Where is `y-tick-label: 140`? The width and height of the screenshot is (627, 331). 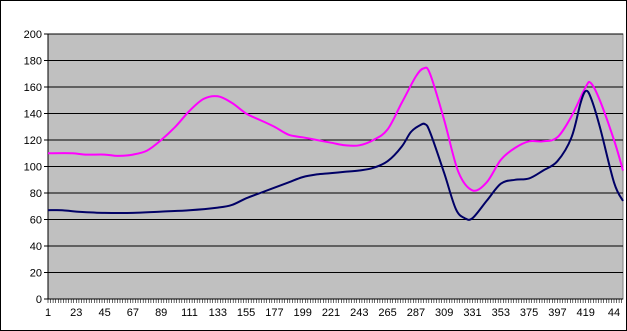
y-tick-label: 140 is located at coordinates (33, 115).